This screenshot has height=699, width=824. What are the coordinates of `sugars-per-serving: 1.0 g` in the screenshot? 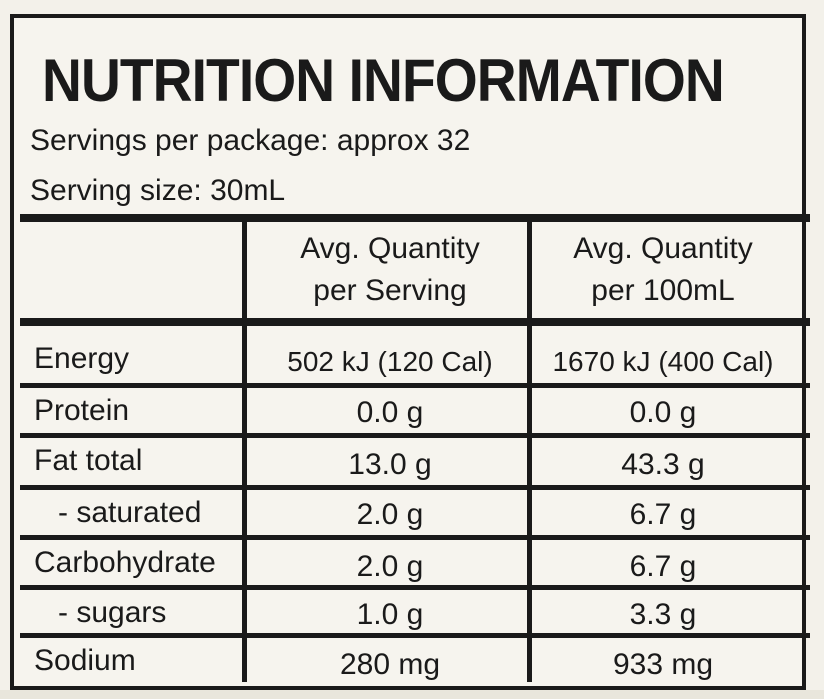 It's located at (390, 614).